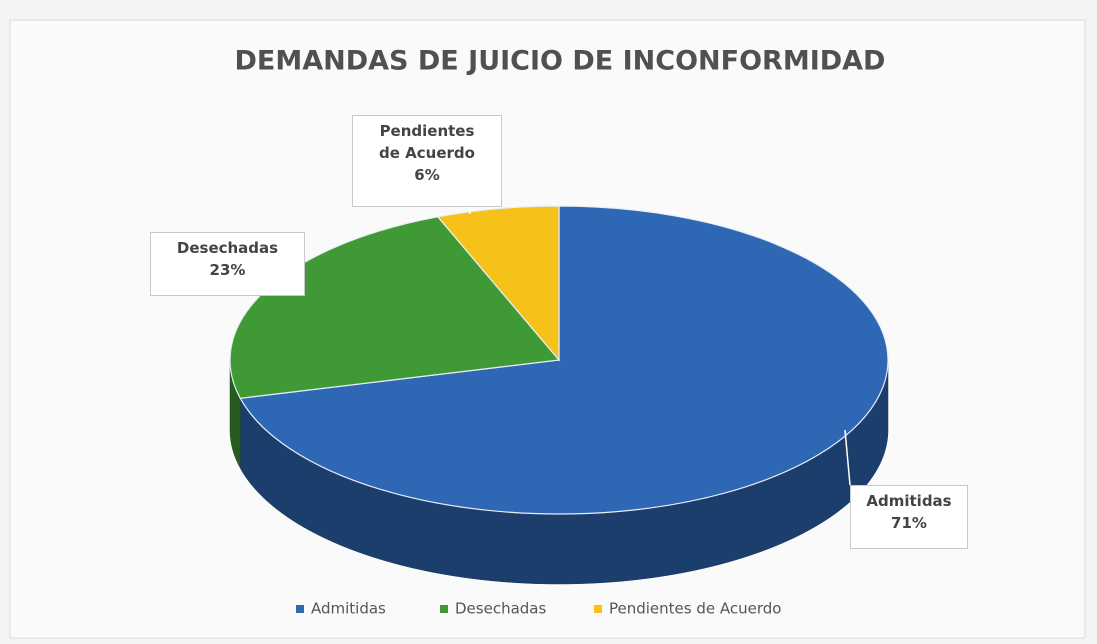 This screenshot has width=1097, height=644. Describe the element at coordinates (348, 609) in the screenshot. I see `legend-label: Admitidas` at that location.